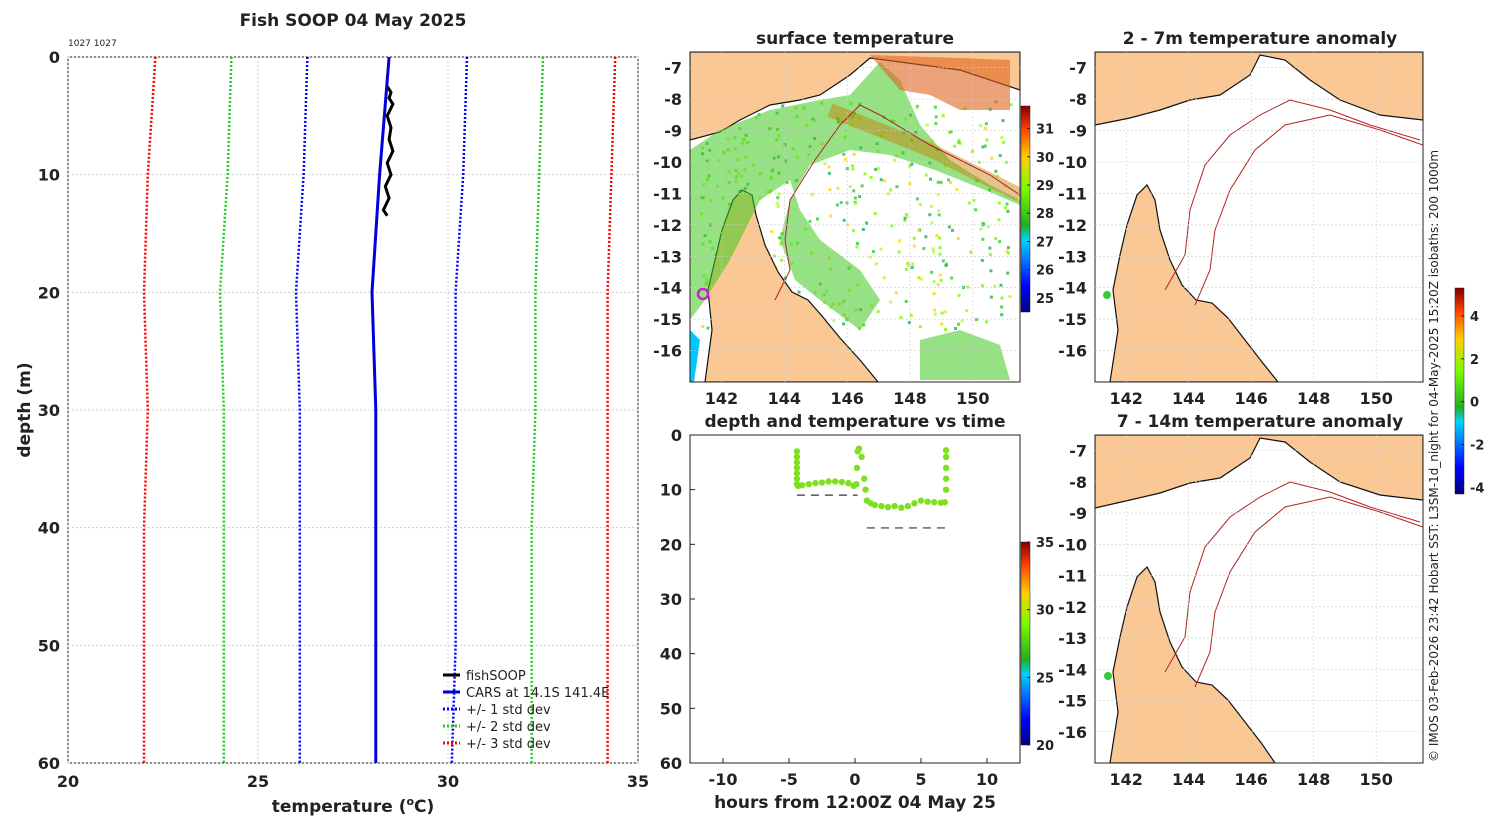 The image size is (1500, 820). I want to click on timeseries-ytick-label: 50, so click(671, 708).